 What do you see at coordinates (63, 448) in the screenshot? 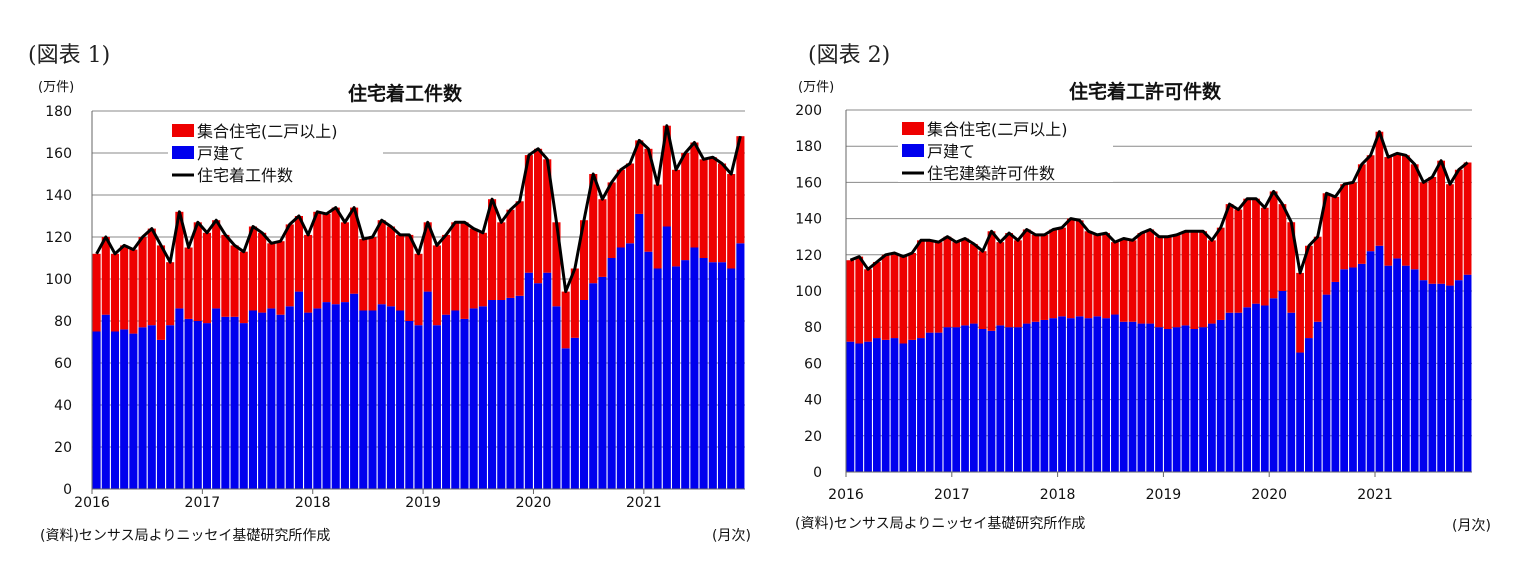
I see `y-tick-label: 20` at bounding box center [63, 448].